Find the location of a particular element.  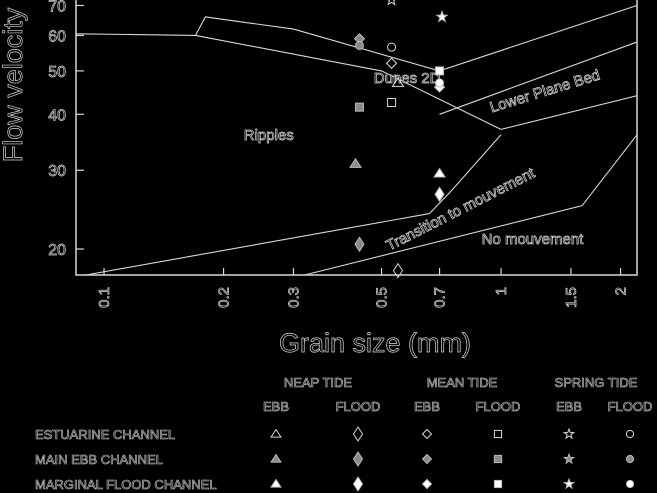

legend-group-label: SPRING TIDE is located at coordinates (596, 382).